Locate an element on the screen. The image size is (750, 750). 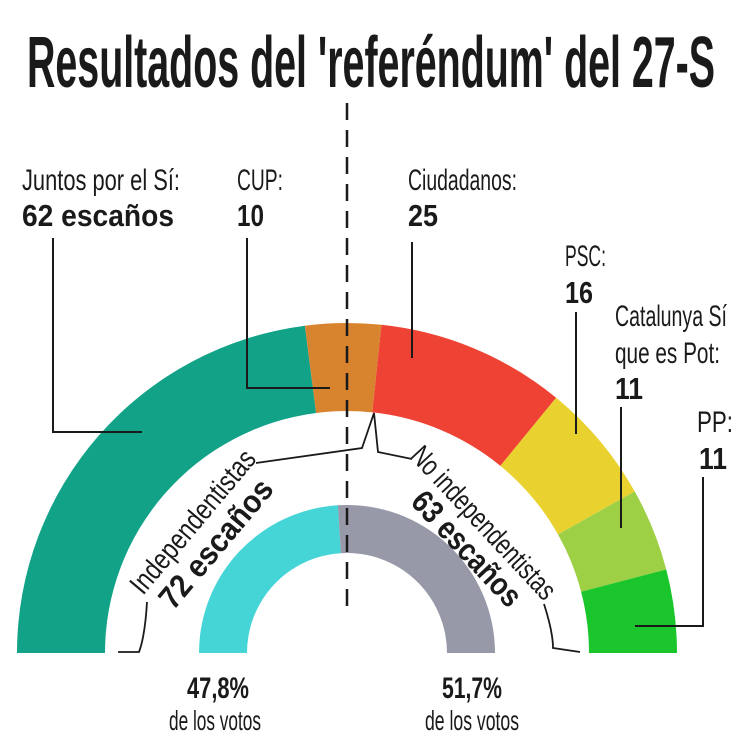
value-ciudadanos: 25 is located at coordinates (423, 215).